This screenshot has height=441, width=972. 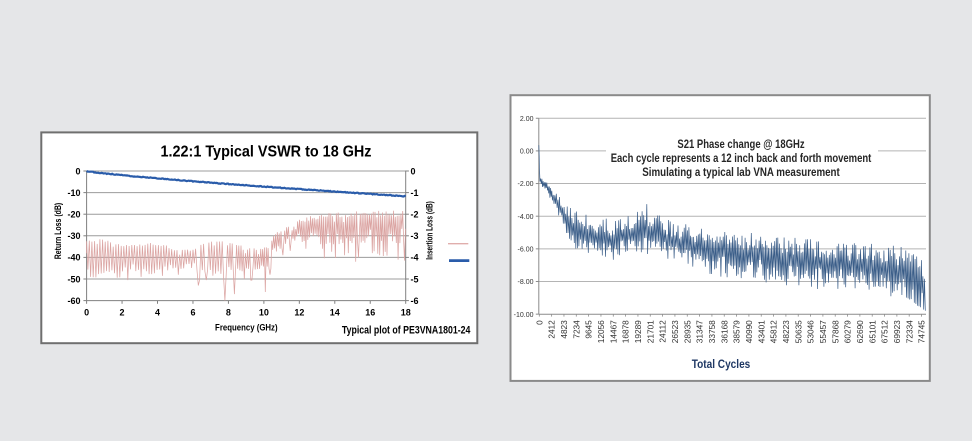 I want to click on svg-text: Return Loss (dB), so click(x=58, y=231).